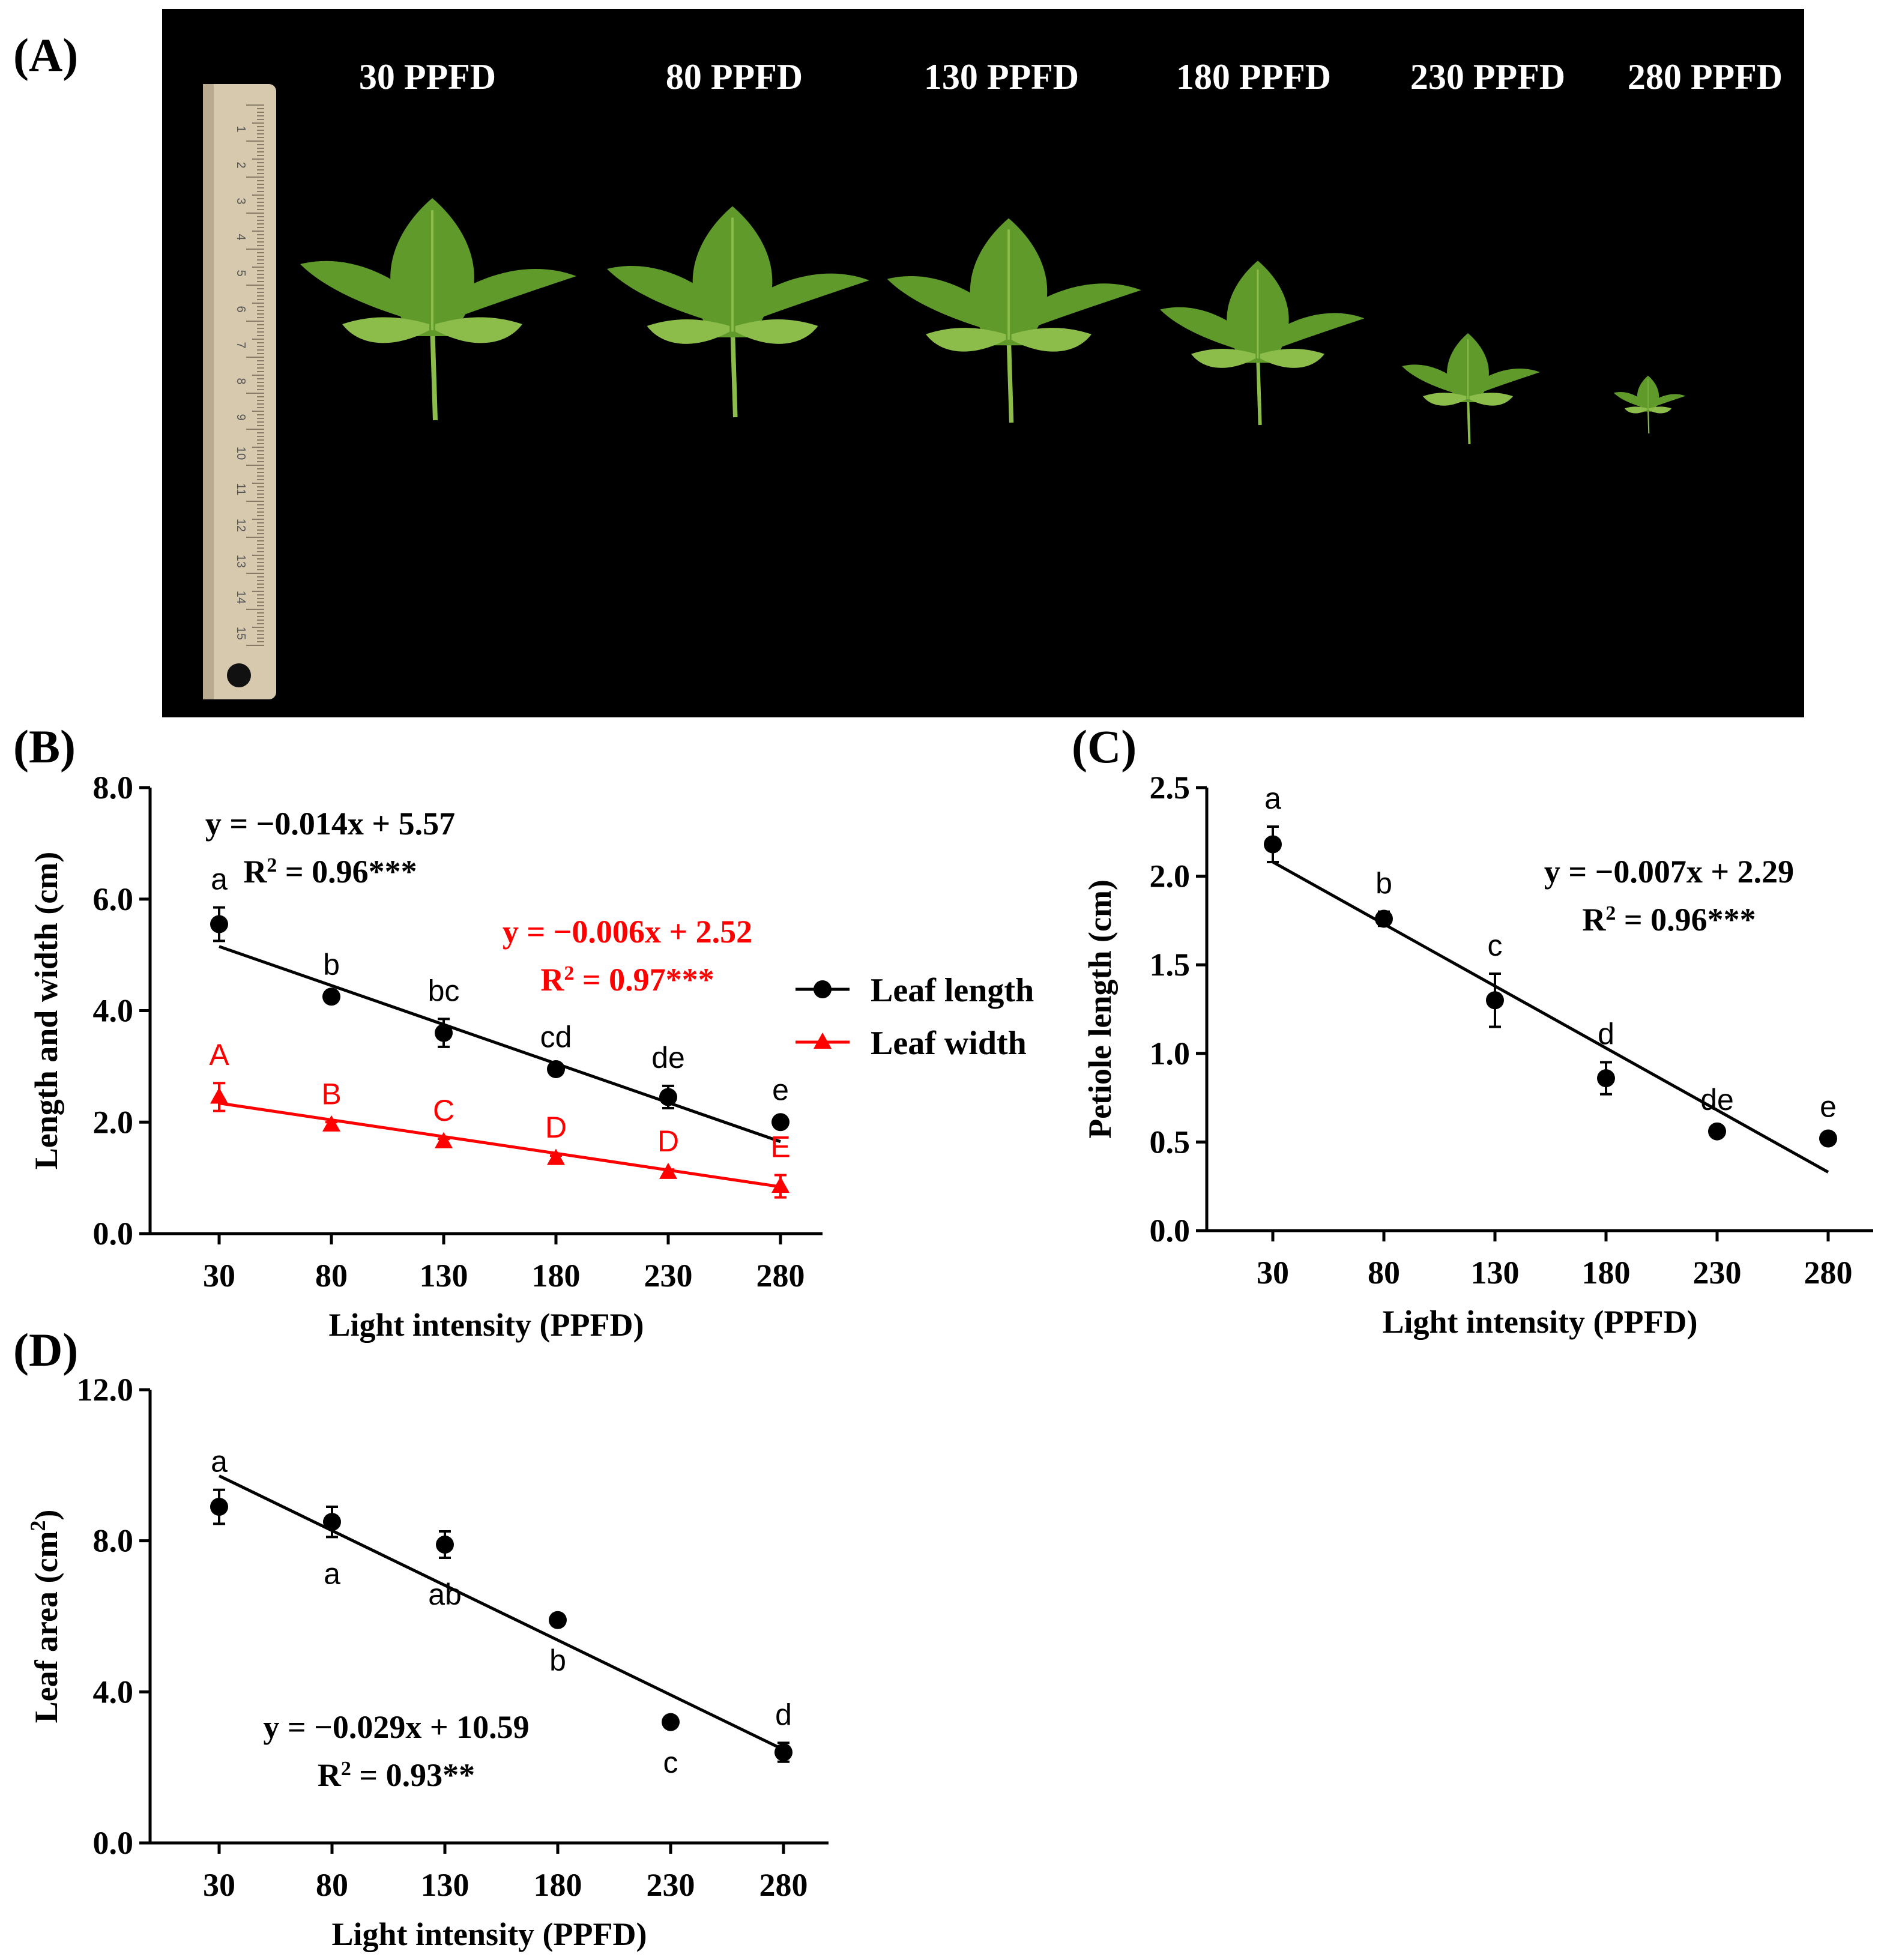 The width and height of the screenshot is (1881, 1960). Describe the element at coordinates (240, 201) in the screenshot. I see `ruler-number: 3` at that location.